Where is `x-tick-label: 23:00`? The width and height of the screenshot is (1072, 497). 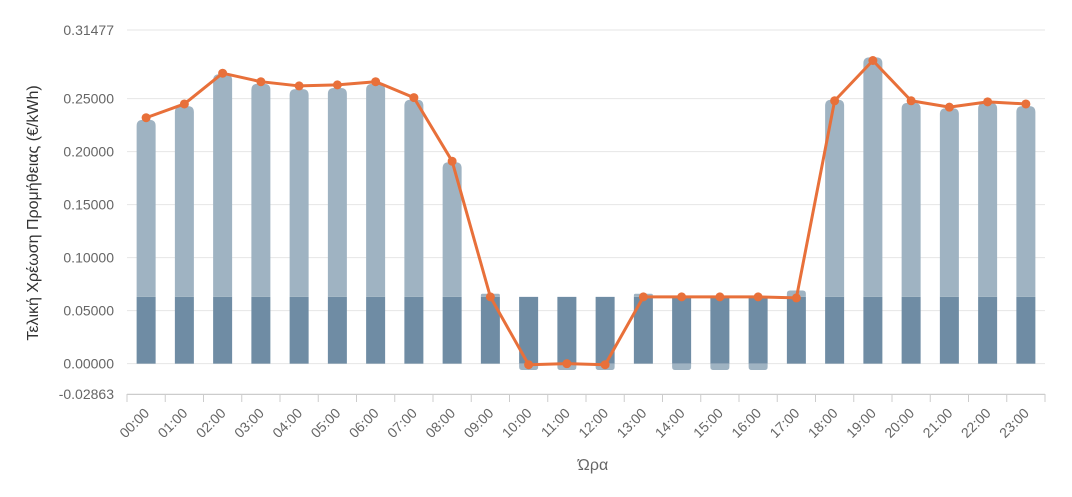
x-tick-label: 23:00 is located at coordinates (1014, 423).